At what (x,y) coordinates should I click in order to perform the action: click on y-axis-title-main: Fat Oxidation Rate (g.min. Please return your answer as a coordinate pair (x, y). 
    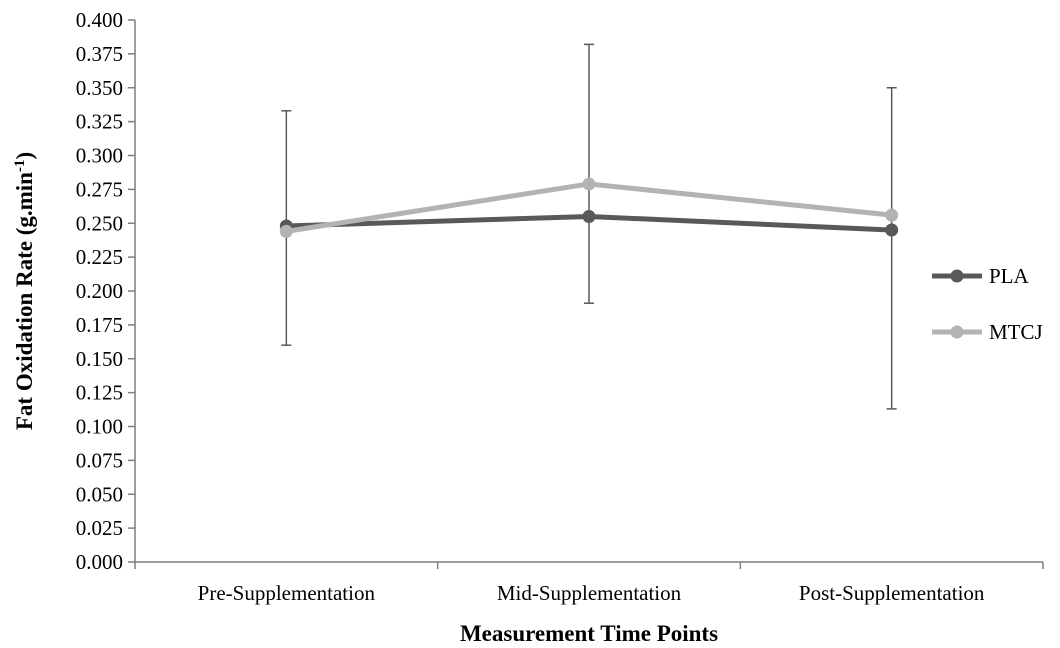
    Looking at the image, I should click on (24, 301).